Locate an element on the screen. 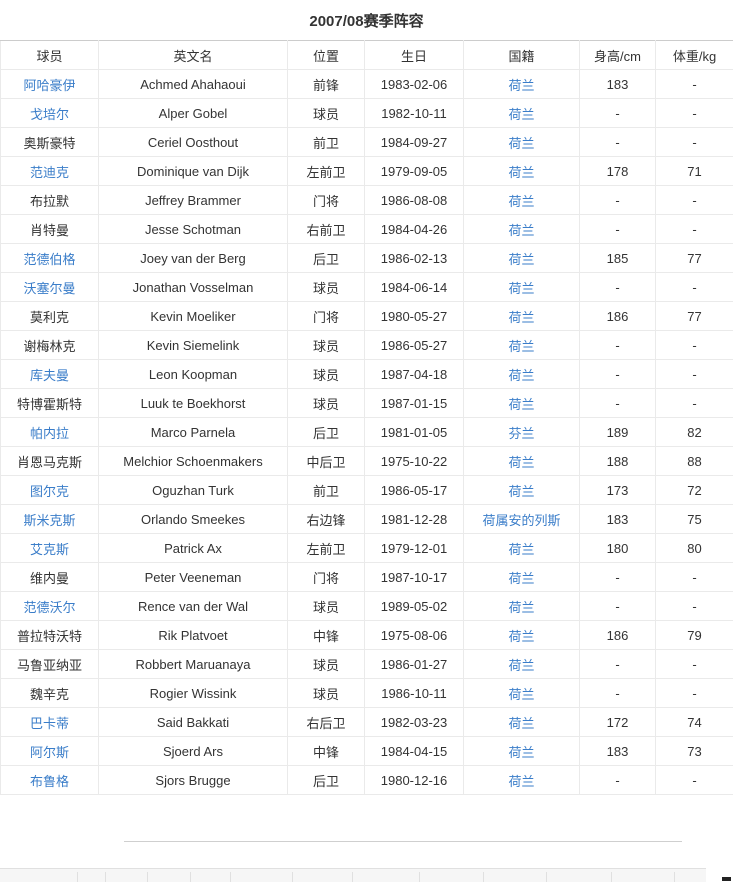 The image size is (733, 882). height: 185 is located at coordinates (618, 258).